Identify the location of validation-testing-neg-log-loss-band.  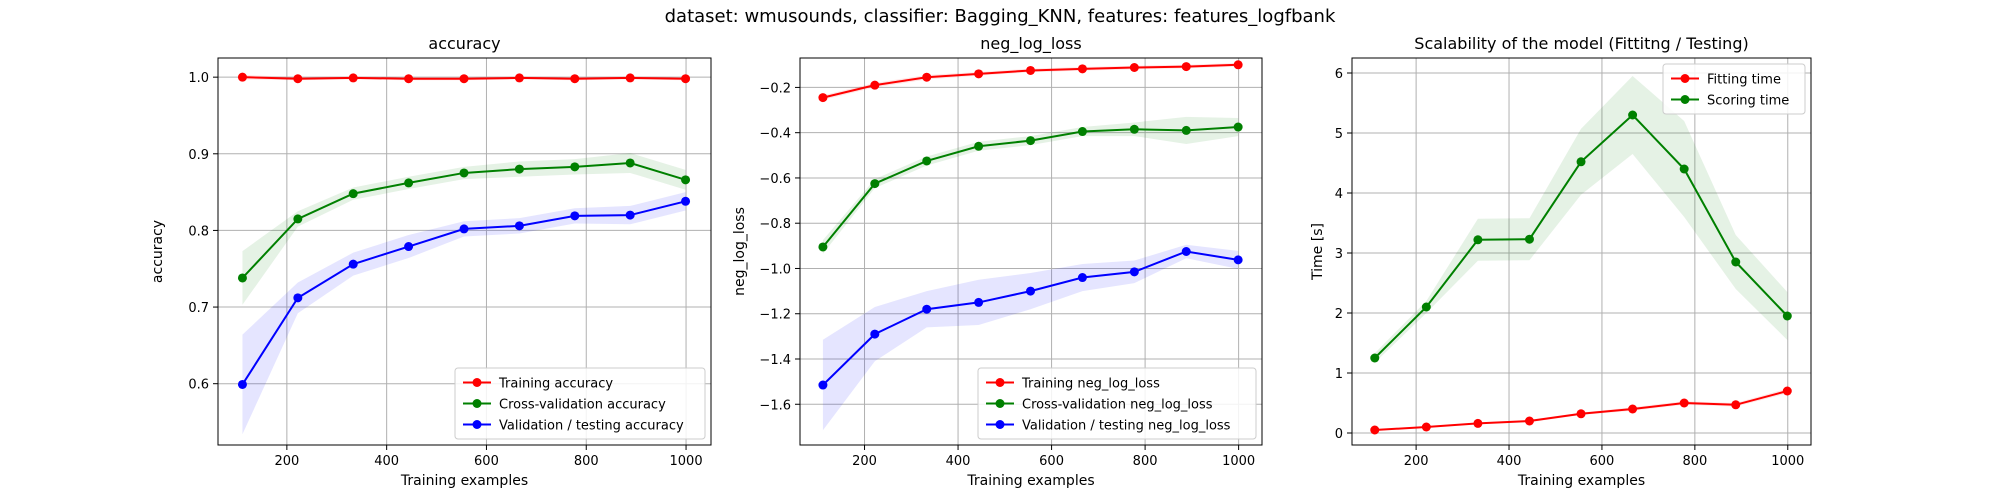
(1030, 337).